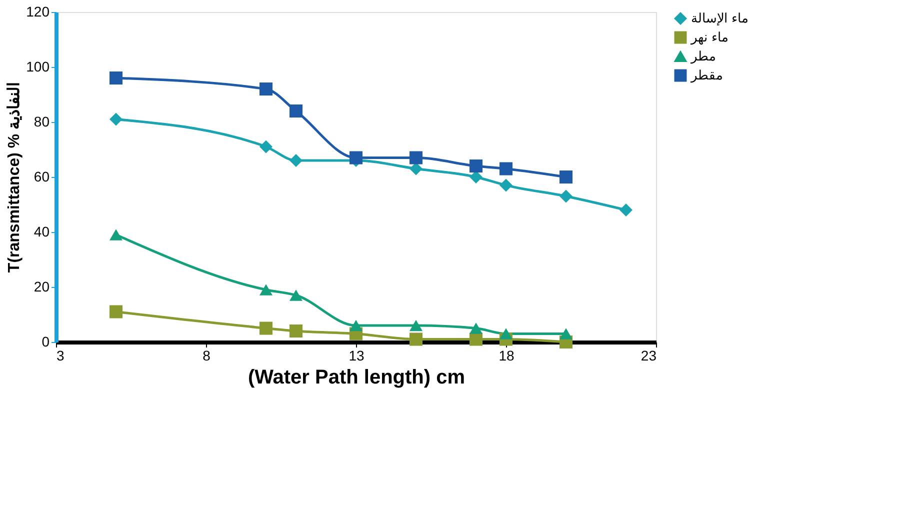 The image size is (907, 515). I want to click on y-tick-label: 40, so click(42, 232).